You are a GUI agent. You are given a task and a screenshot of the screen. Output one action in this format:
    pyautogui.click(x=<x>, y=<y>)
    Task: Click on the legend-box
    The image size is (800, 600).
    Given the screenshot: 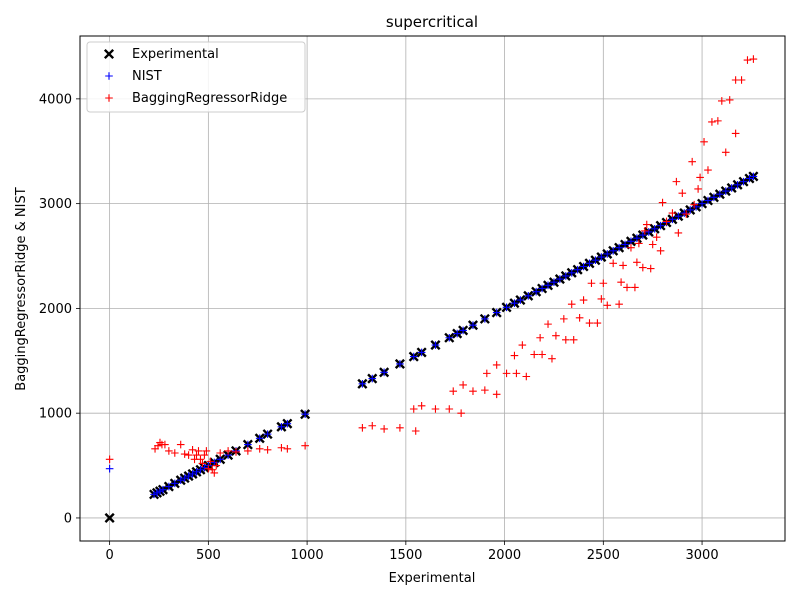 What is the action you would take?
    pyautogui.click(x=196, y=77)
    